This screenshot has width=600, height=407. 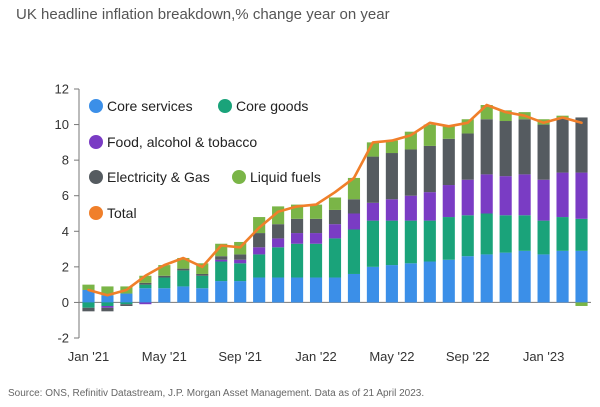 What do you see at coordinates (65, 160) in the screenshot?
I see `y-tick-label: 8` at bounding box center [65, 160].